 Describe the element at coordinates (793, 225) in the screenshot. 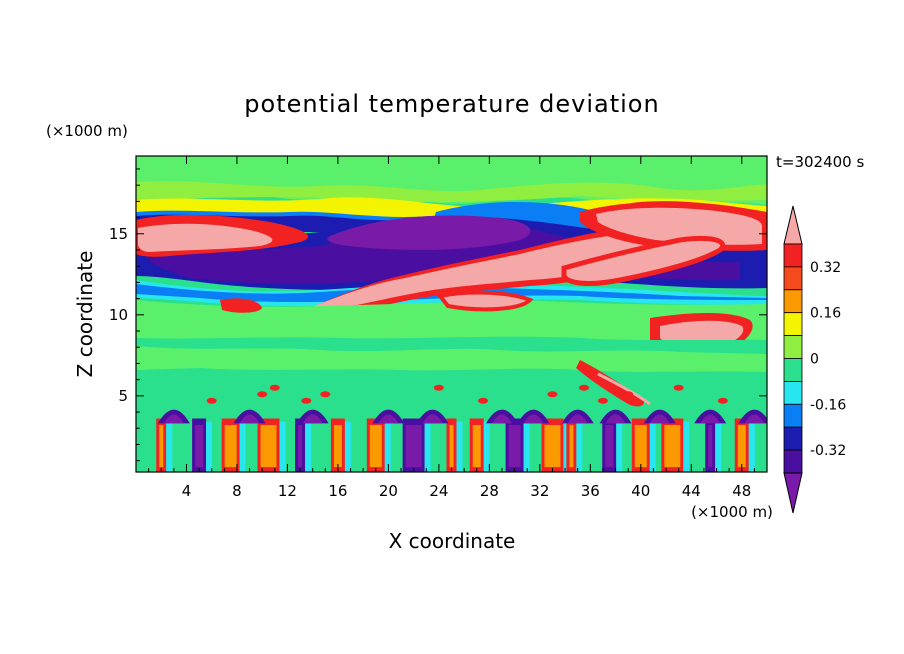

I see `colorbar-top-arrow` at that location.